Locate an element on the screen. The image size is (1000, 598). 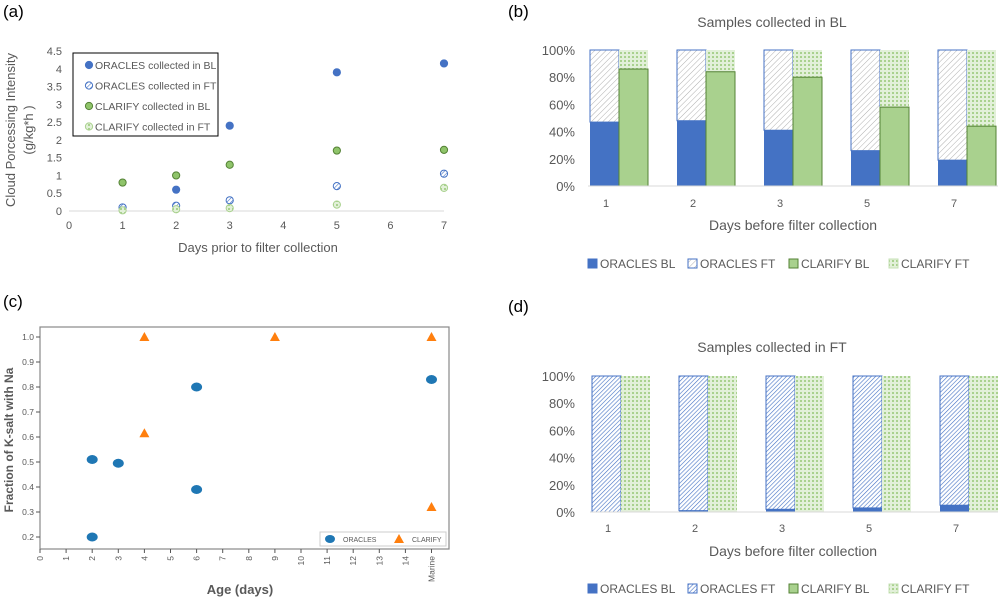
y-tick-label: 80% is located at coordinates (562, 77).